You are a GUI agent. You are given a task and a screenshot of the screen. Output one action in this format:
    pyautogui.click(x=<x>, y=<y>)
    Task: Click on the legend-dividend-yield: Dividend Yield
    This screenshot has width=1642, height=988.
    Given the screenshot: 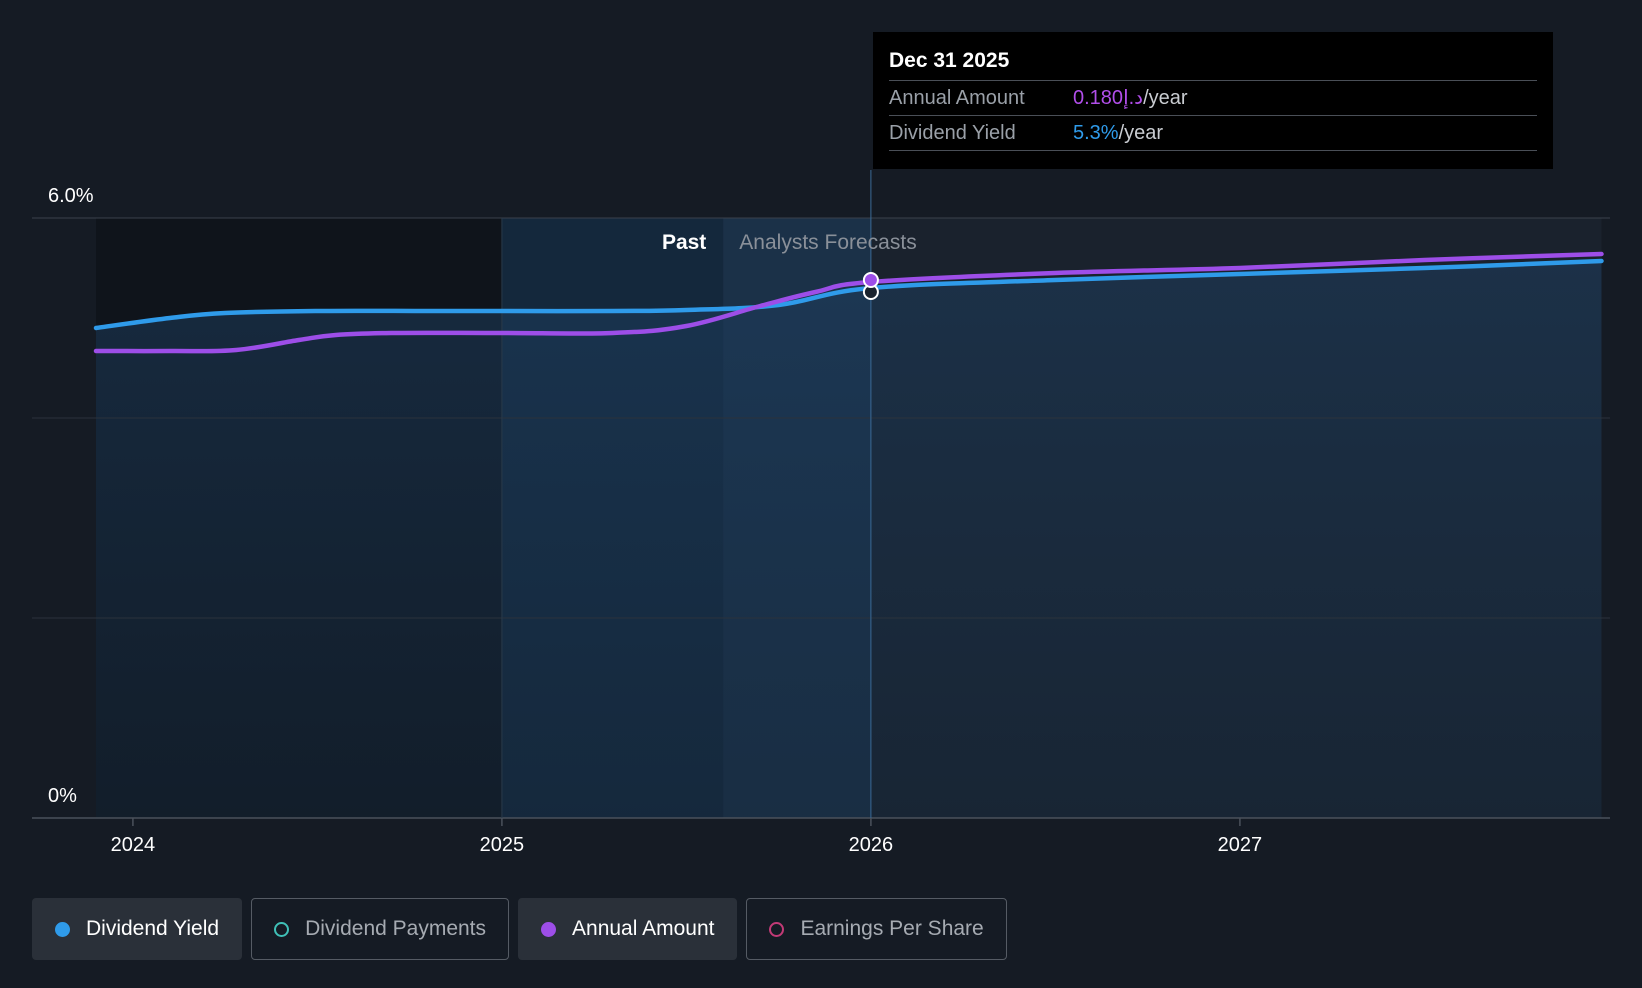 What is the action you would take?
    pyautogui.click(x=137, y=929)
    